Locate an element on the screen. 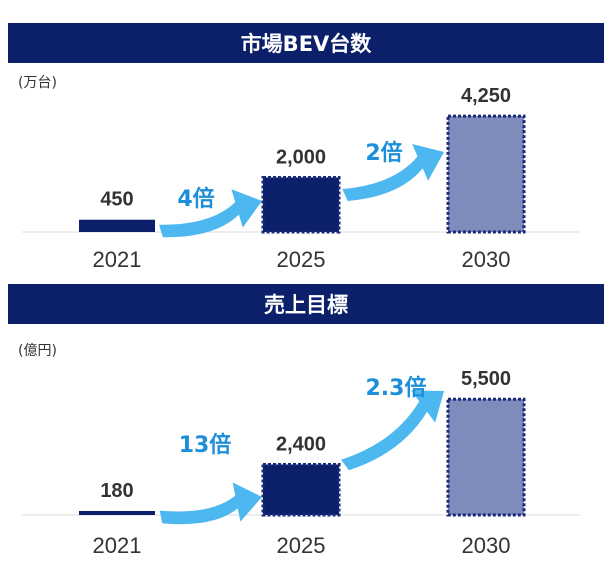  growth-multiplier-label: 2.3倍 is located at coordinates (396, 388).